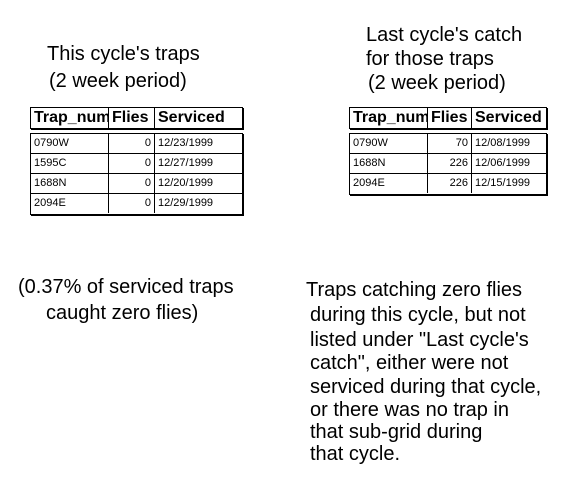 This screenshot has width=585, height=478. I want to click on table-row: 0790W 0 12/23/1999, so click(136, 144).